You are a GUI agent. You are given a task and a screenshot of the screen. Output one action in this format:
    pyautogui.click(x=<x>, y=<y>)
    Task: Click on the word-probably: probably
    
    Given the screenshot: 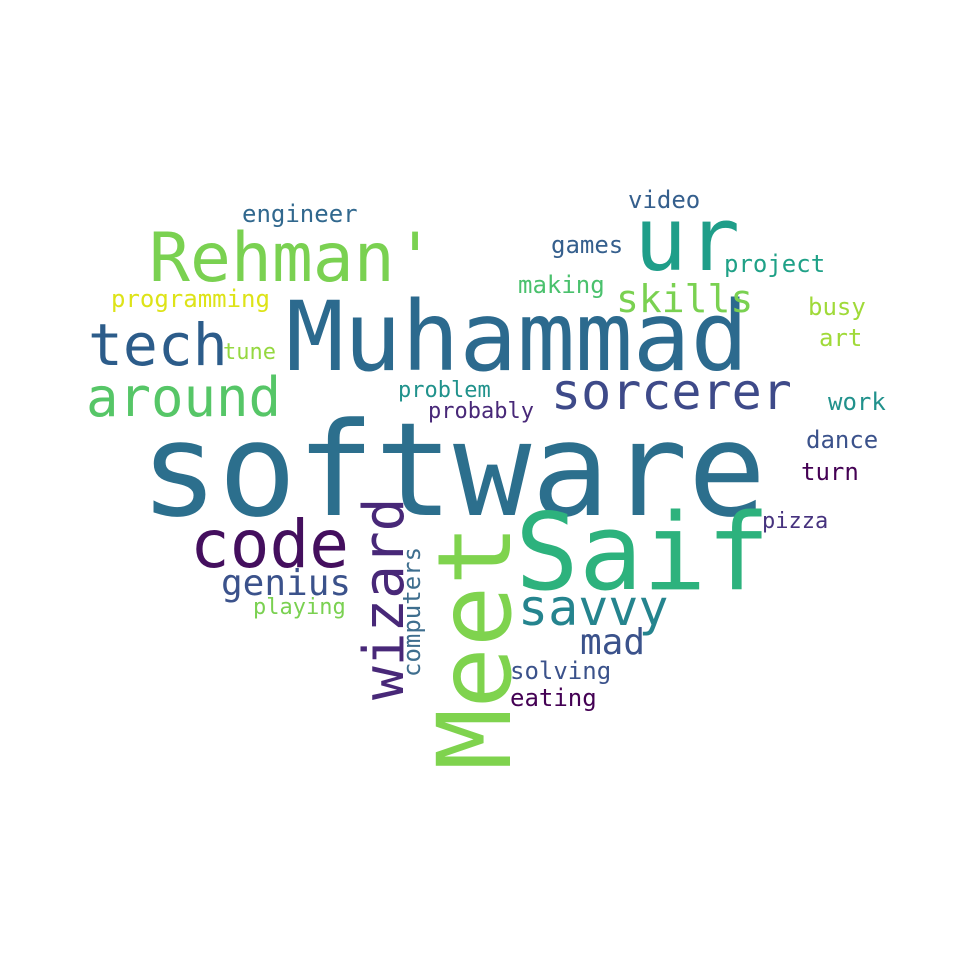 What is the action you would take?
    pyautogui.click(x=481, y=411)
    